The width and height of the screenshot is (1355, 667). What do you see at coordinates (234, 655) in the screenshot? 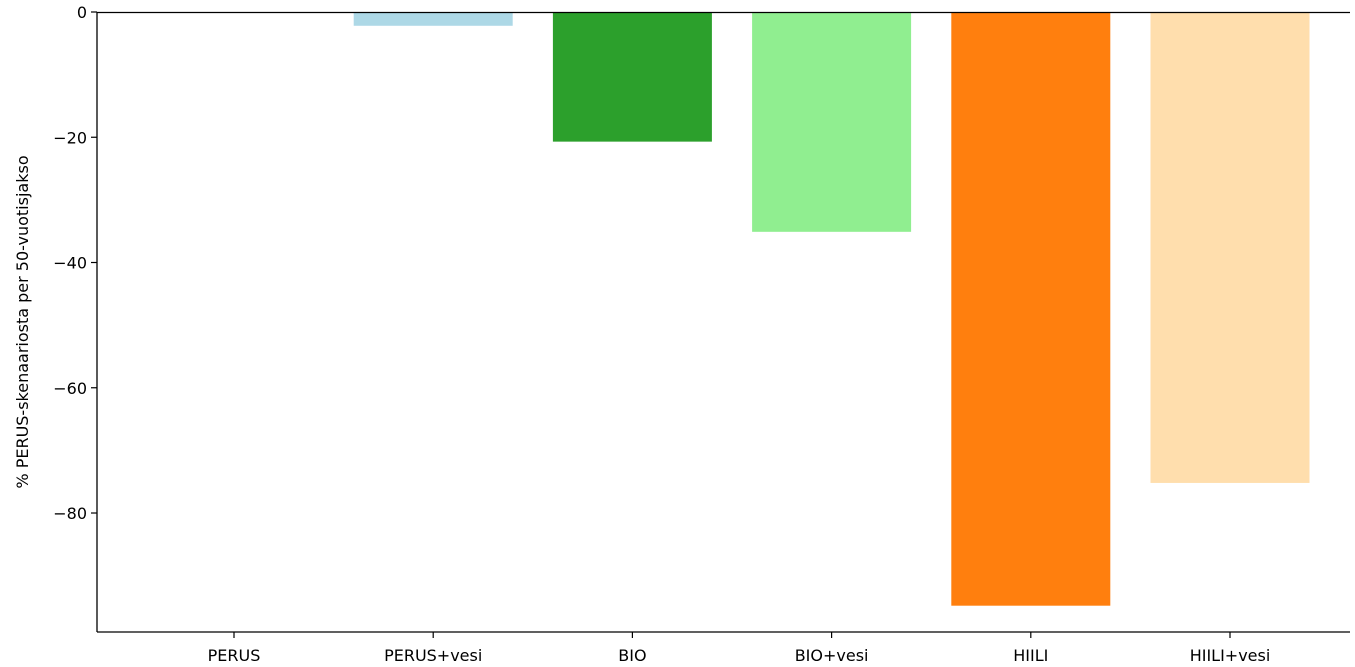
I see `x-tick-label: PERUS` at bounding box center [234, 655].